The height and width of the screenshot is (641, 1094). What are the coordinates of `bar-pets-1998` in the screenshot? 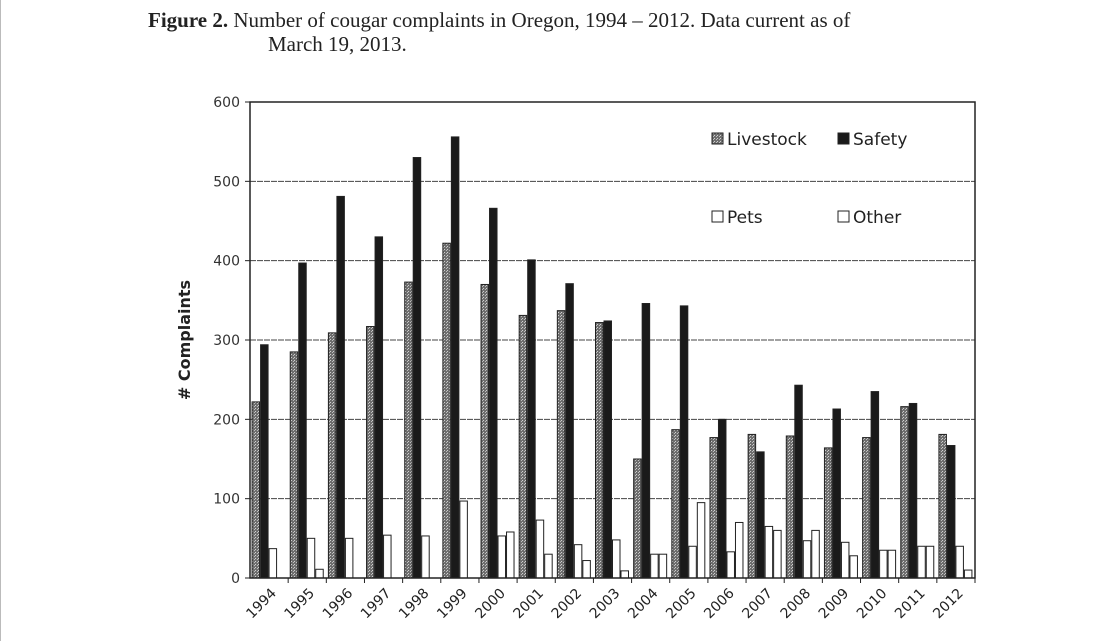 It's located at (425, 557).